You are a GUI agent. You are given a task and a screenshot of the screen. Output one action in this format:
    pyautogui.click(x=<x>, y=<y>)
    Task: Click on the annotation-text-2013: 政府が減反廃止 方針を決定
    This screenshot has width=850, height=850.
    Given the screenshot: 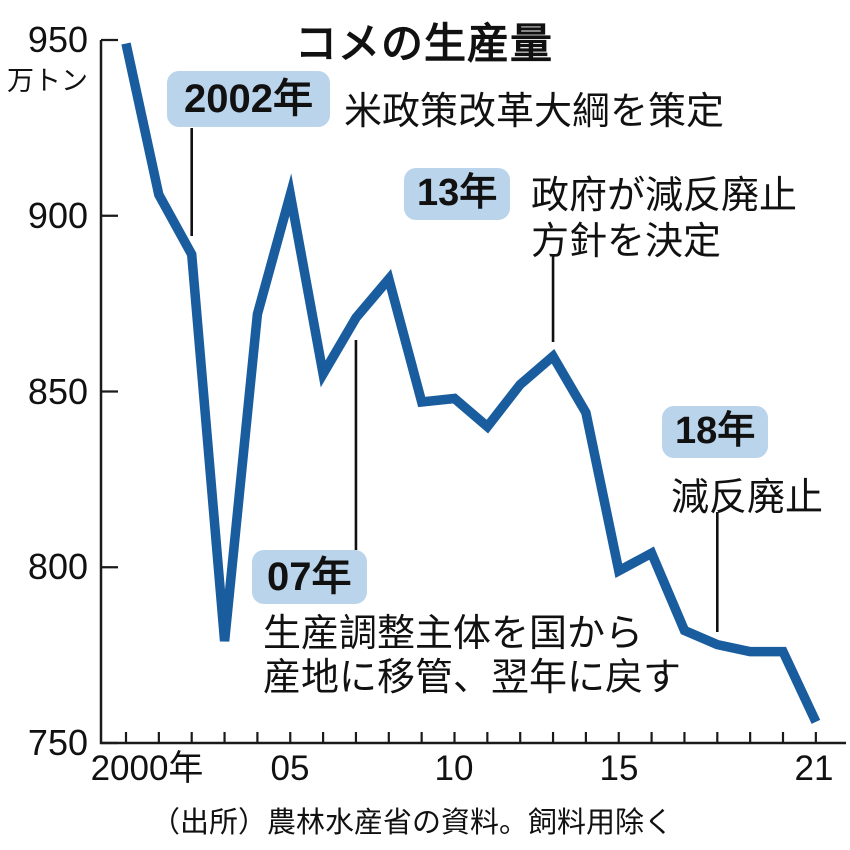 What is the action you would take?
    pyautogui.click(x=664, y=219)
    